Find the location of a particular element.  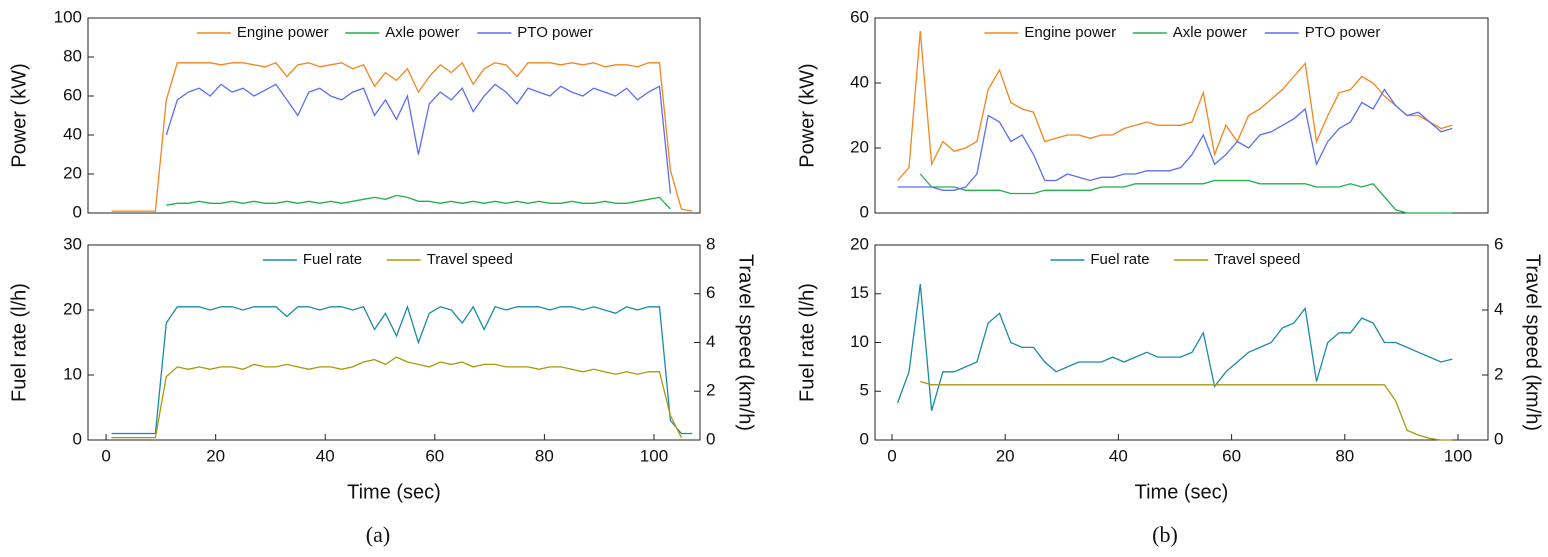

y-tick-label: 80 is located at coordinates (72, 55).